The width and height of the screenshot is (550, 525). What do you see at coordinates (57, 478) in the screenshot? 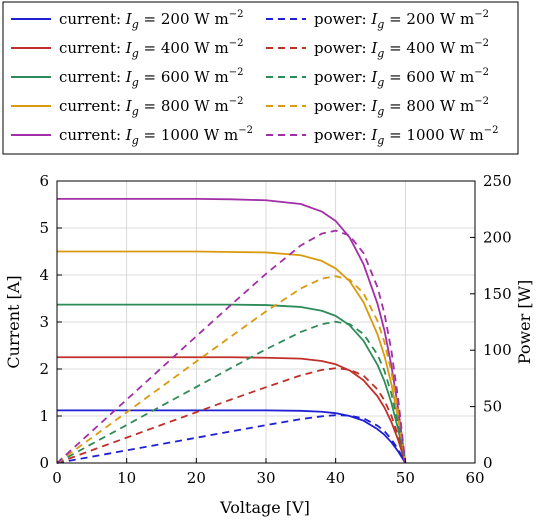
I see `x-tick-label: 0` at bounding box center [57, 478].